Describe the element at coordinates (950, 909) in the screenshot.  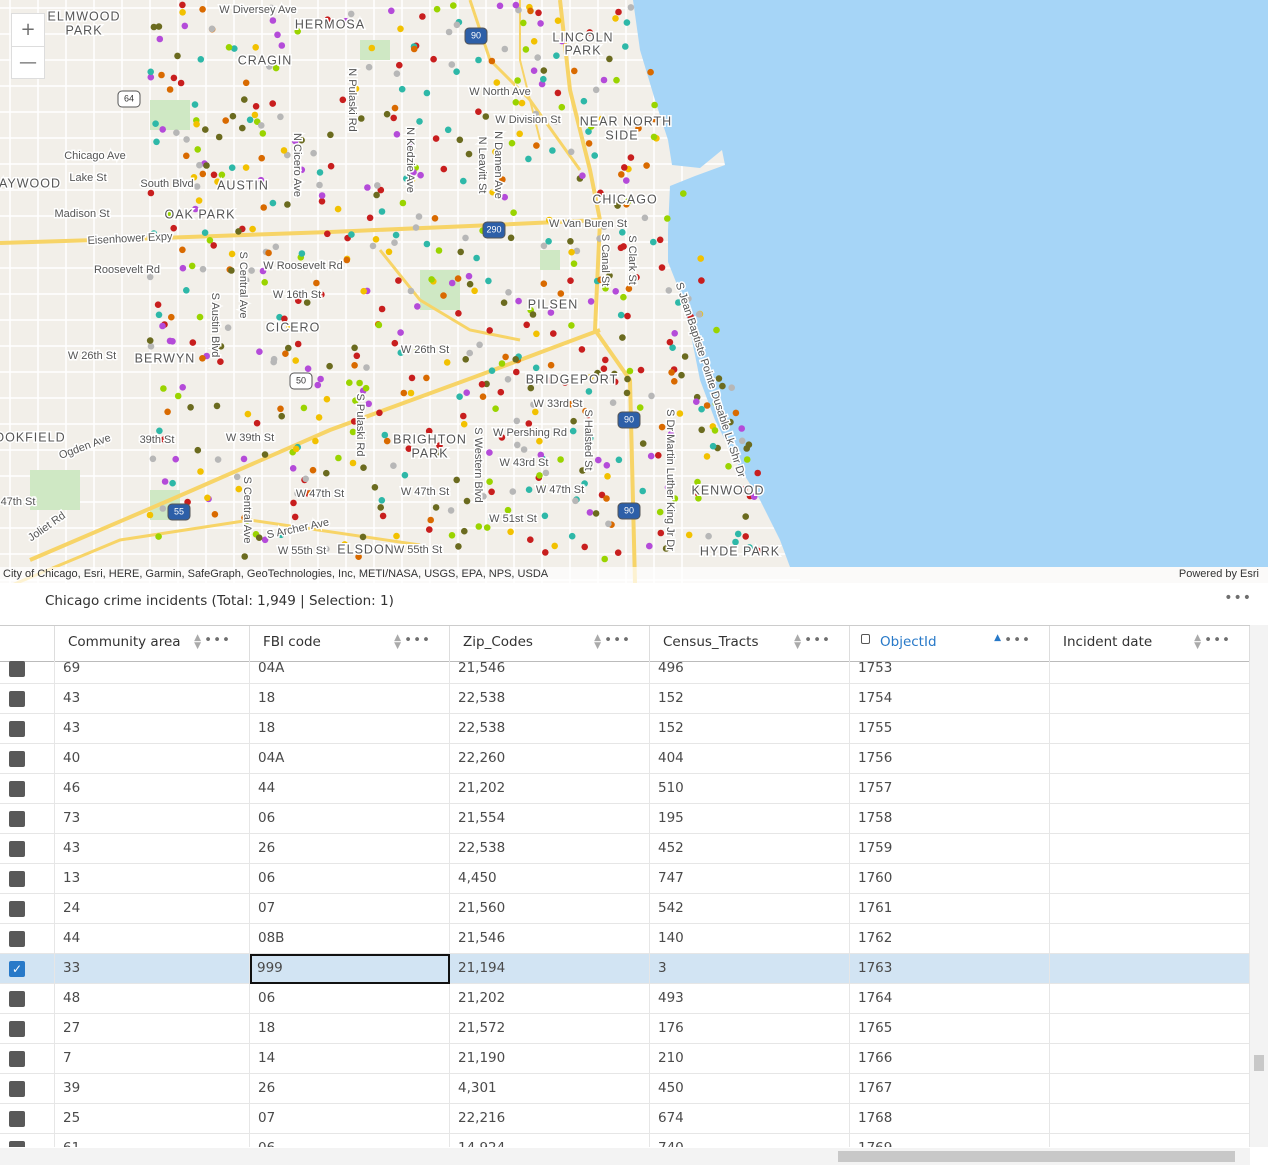
I see `table-cell: 1761` at that location.